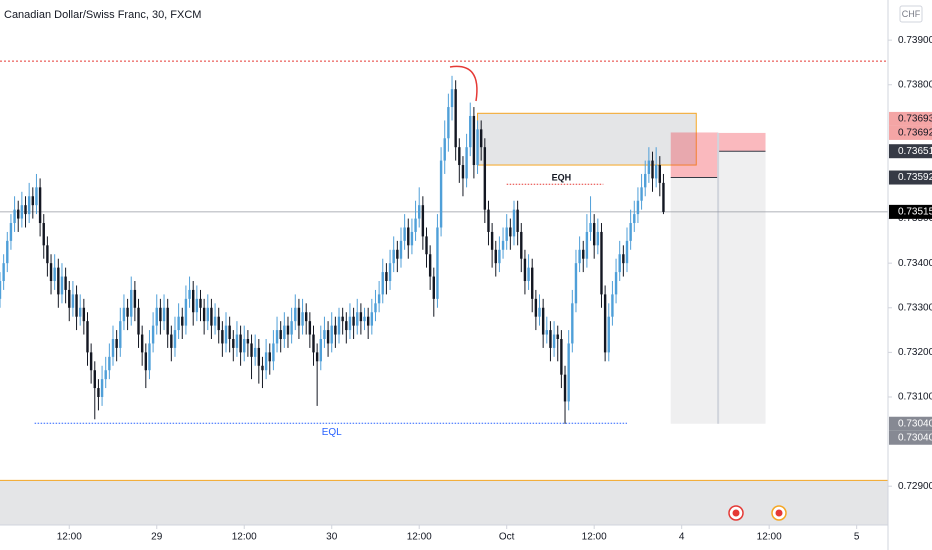  Describe the element at coordinates (915, 151) in the screenshot. I see `price-label: 0.73651` at that location.